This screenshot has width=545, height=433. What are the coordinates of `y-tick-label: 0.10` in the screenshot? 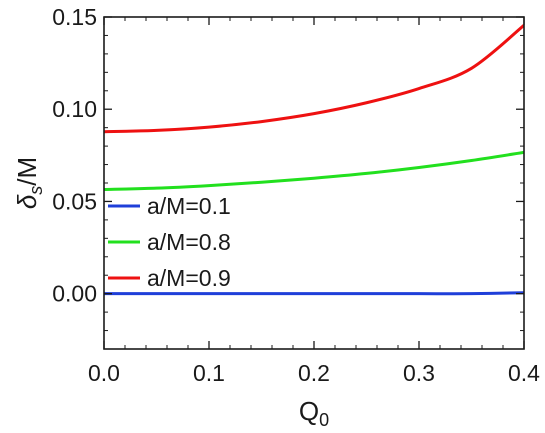 It's located at (74, 109).